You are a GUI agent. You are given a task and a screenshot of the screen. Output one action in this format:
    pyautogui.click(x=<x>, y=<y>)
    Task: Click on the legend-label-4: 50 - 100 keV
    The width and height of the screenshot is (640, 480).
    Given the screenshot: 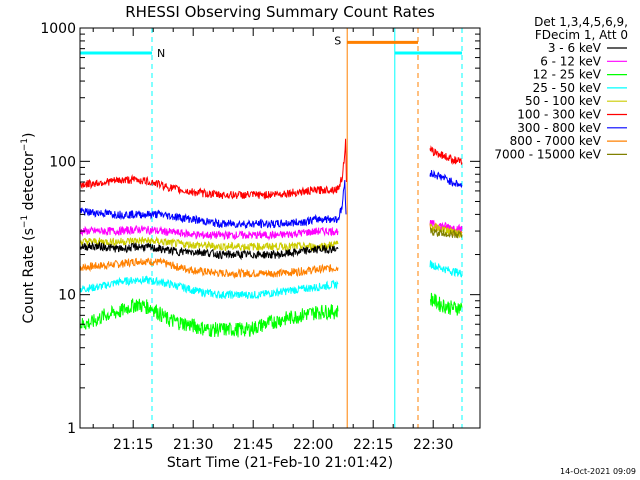 What is the action you would take?
    pyautogui.click(x=563, y=101)
    